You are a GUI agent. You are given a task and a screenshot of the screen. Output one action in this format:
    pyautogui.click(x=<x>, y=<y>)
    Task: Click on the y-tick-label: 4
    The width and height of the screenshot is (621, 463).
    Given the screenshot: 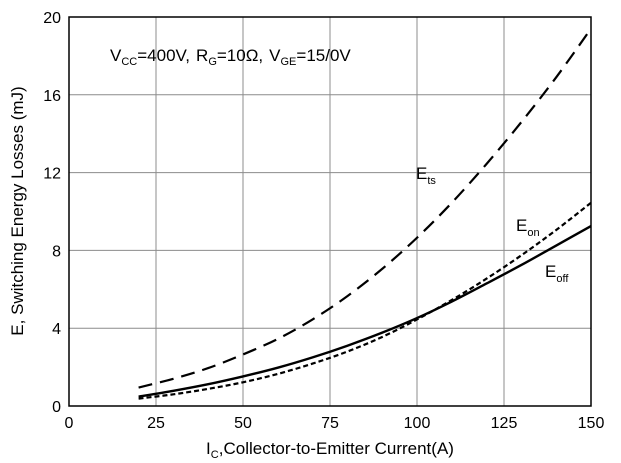 What is the action you would take?
    pyautogui.click(x=56, y=329)
    